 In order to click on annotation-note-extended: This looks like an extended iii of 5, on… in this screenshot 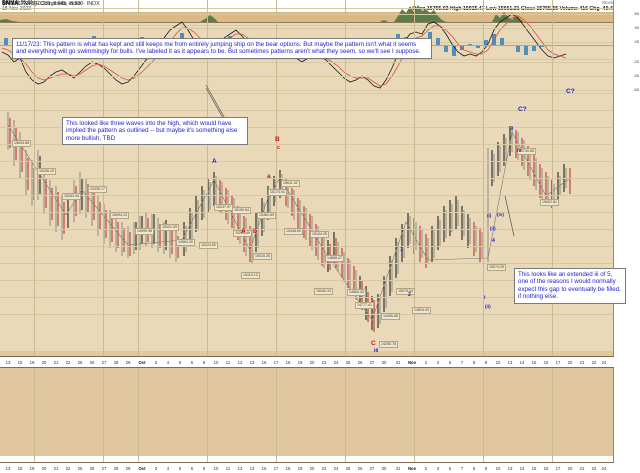, I will do `click(570, 286)`.